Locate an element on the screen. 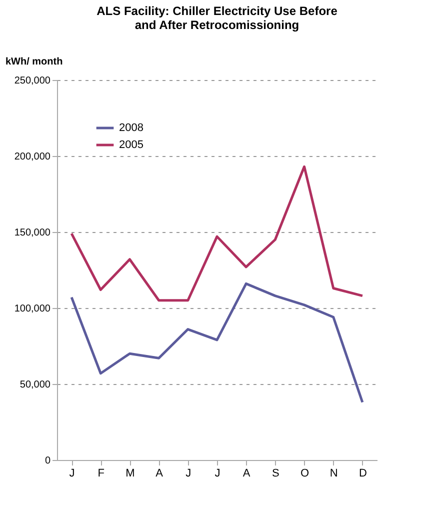  text: ALS Facility: Chiller Electricity Use Before is located at coordinates (217, 11).